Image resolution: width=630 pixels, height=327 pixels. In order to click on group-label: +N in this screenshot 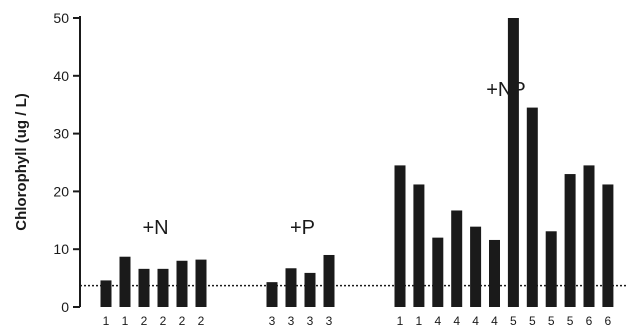, I will do `click(155, 228)`.